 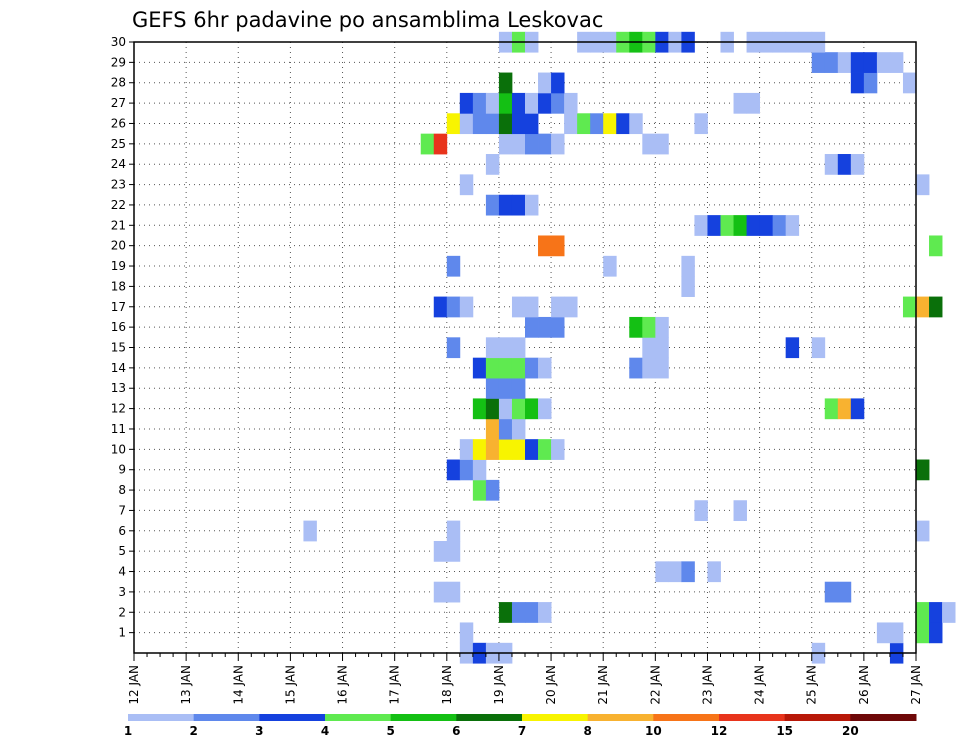 What do you see at coordinates (118, 429) in the screenshot?
I see `y-tick-label: 11` at bounding box center [118, 429].